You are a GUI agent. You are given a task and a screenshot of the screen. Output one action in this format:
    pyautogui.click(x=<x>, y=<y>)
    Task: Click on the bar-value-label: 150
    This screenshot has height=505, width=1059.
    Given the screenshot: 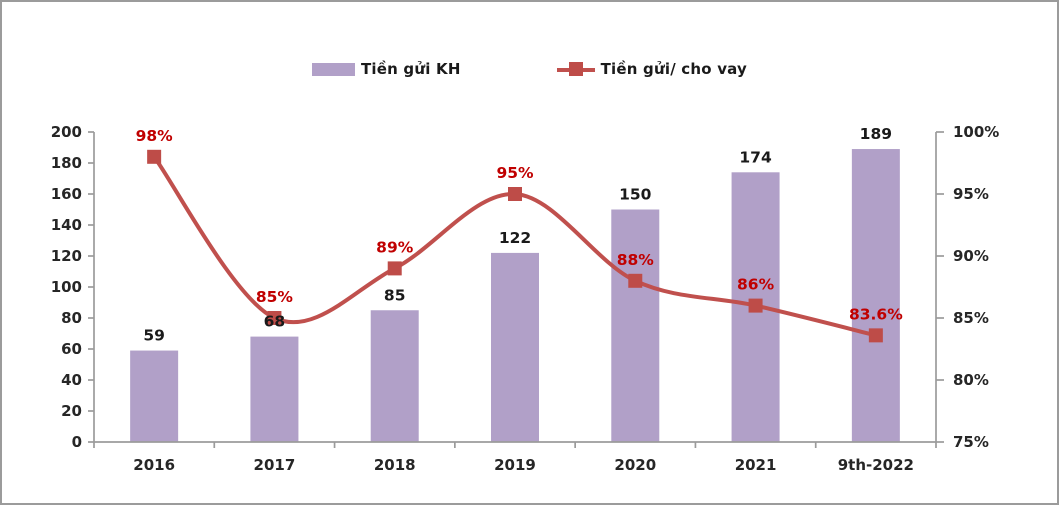 What is the action you would take?
    pyautogui.click(x=635, y=195)
    